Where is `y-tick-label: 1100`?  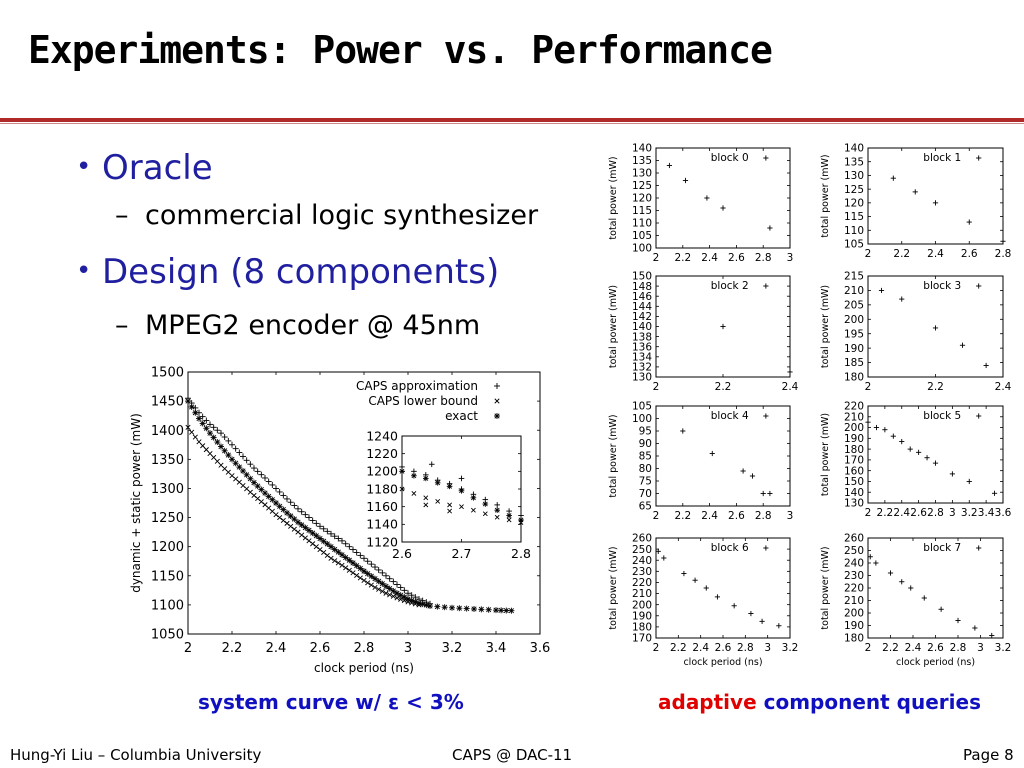 y-tick-label: 1100 is located at coordinates (167, 605).